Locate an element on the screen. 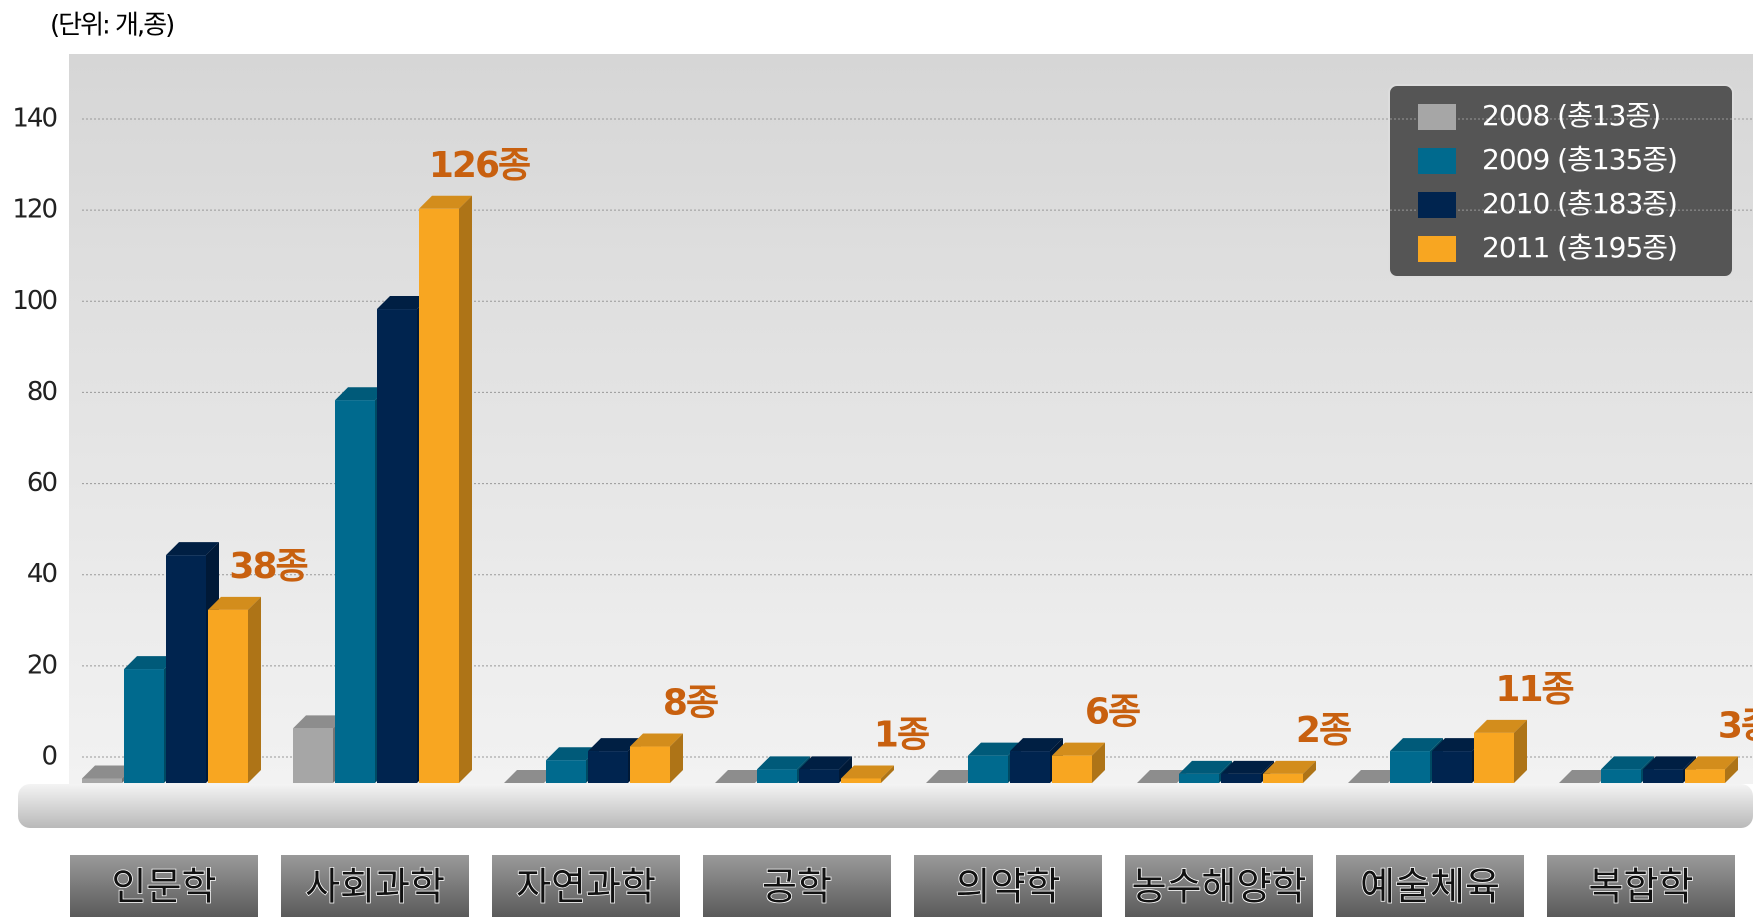 The width and height of the screenshot is (1753, 917). x-tick-label: 농수해양학 is located at coordinates (1219, 887).